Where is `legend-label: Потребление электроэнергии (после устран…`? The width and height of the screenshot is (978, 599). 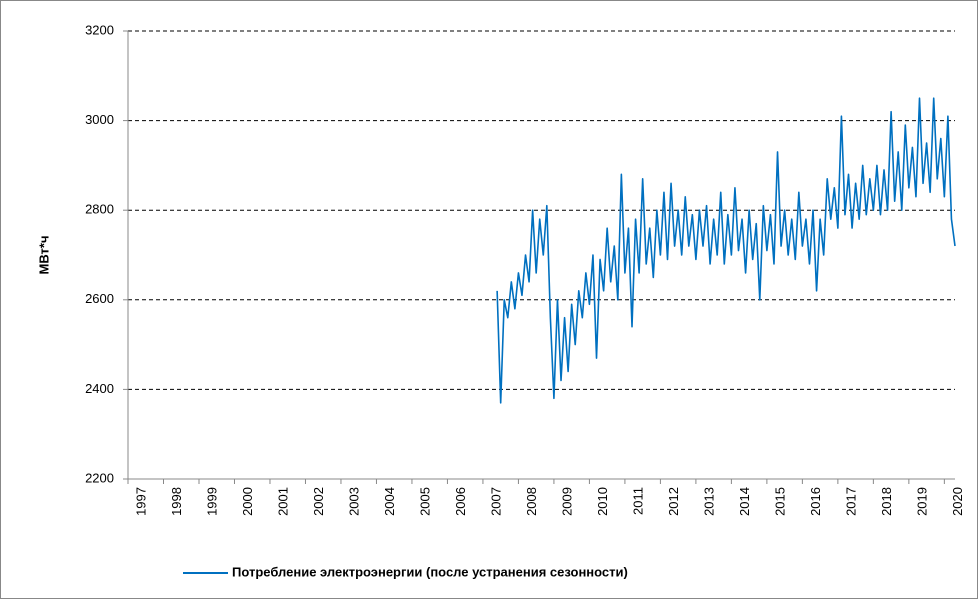
legend-label: Потребление электроэнергии (после устран… is located at coordinates (430, 571).